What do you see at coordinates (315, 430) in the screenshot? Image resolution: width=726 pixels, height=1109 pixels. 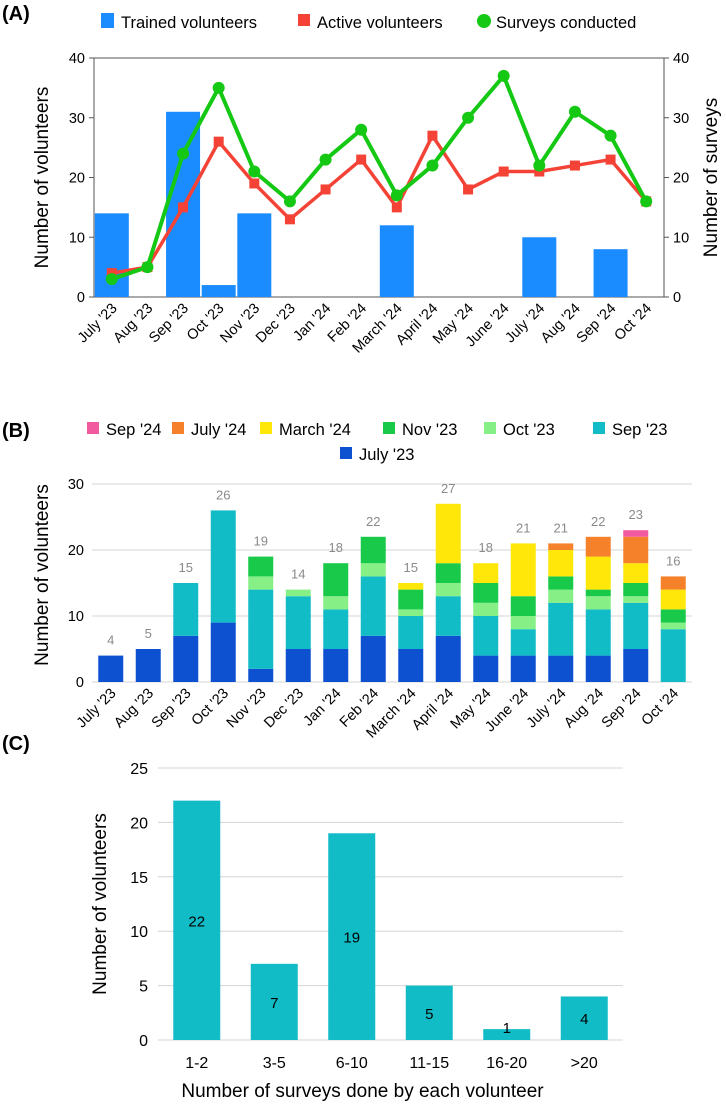 I see `legend-label-b: March '24` at bounding box center [315, 430].